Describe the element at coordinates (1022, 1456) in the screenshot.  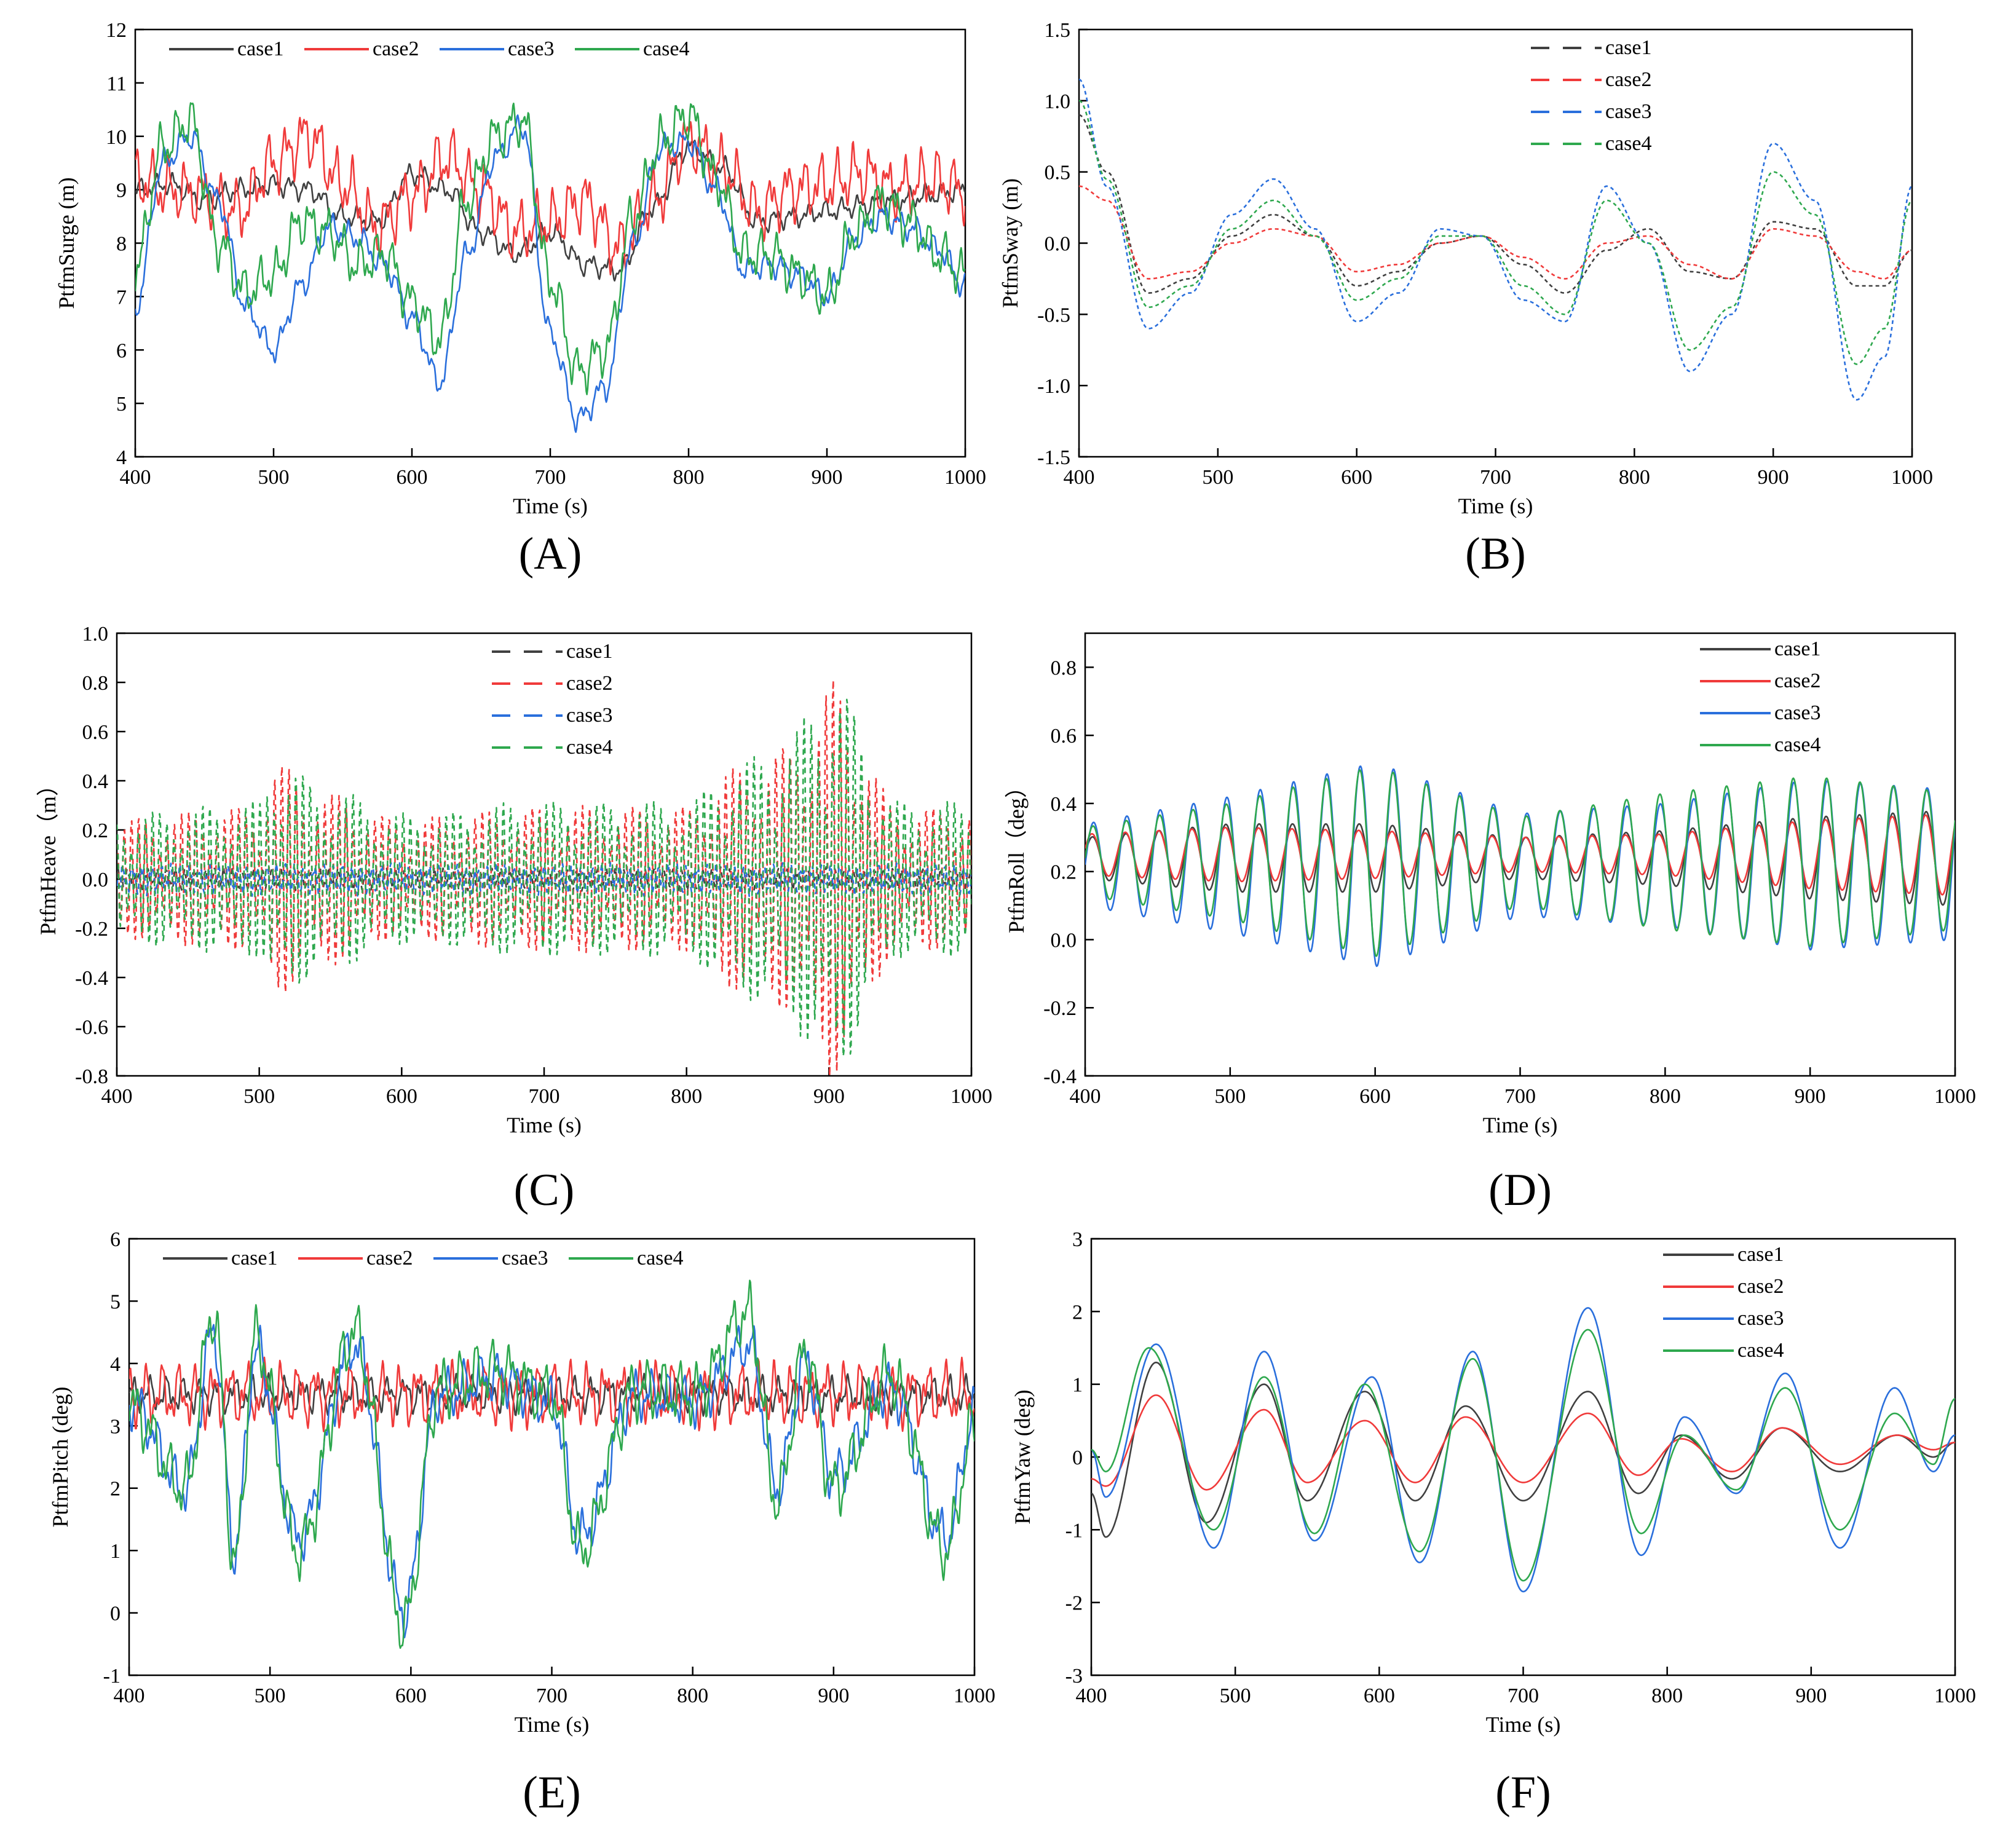
I see `y-axis-label: PtfmYaw (deg)` at that location.